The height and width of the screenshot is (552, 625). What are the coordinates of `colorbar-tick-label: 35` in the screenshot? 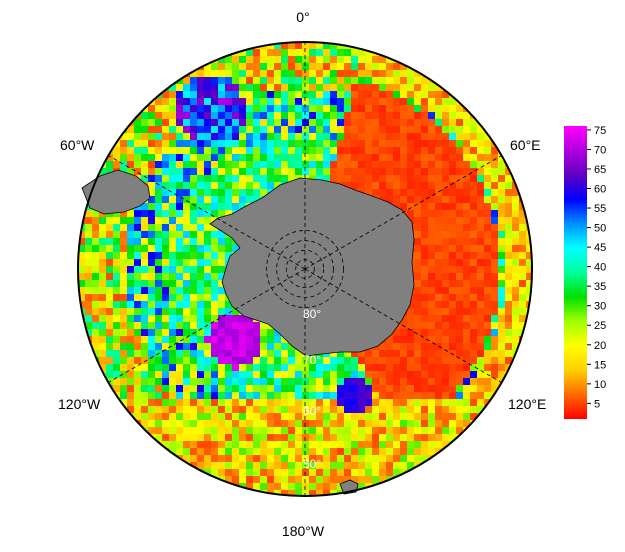 It's located at (600, 287).